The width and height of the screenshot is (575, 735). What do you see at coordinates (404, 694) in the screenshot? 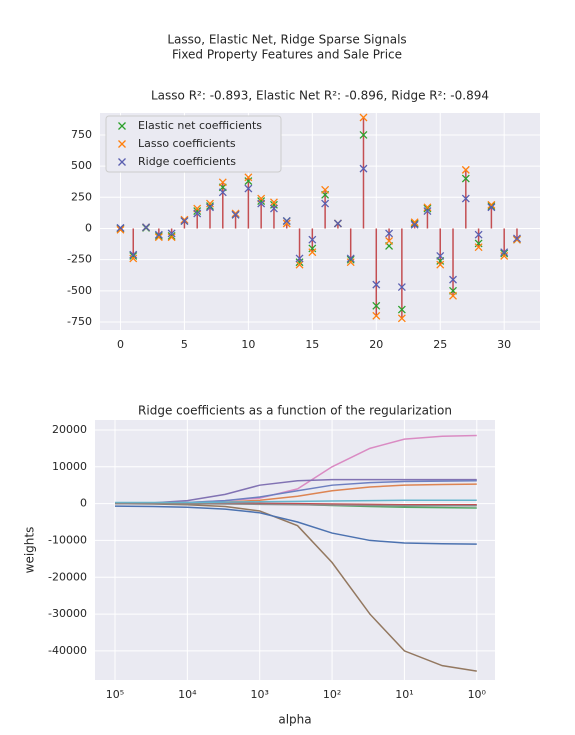
I see `x-tick-label: 10¹` at bounding box center [404, 694].